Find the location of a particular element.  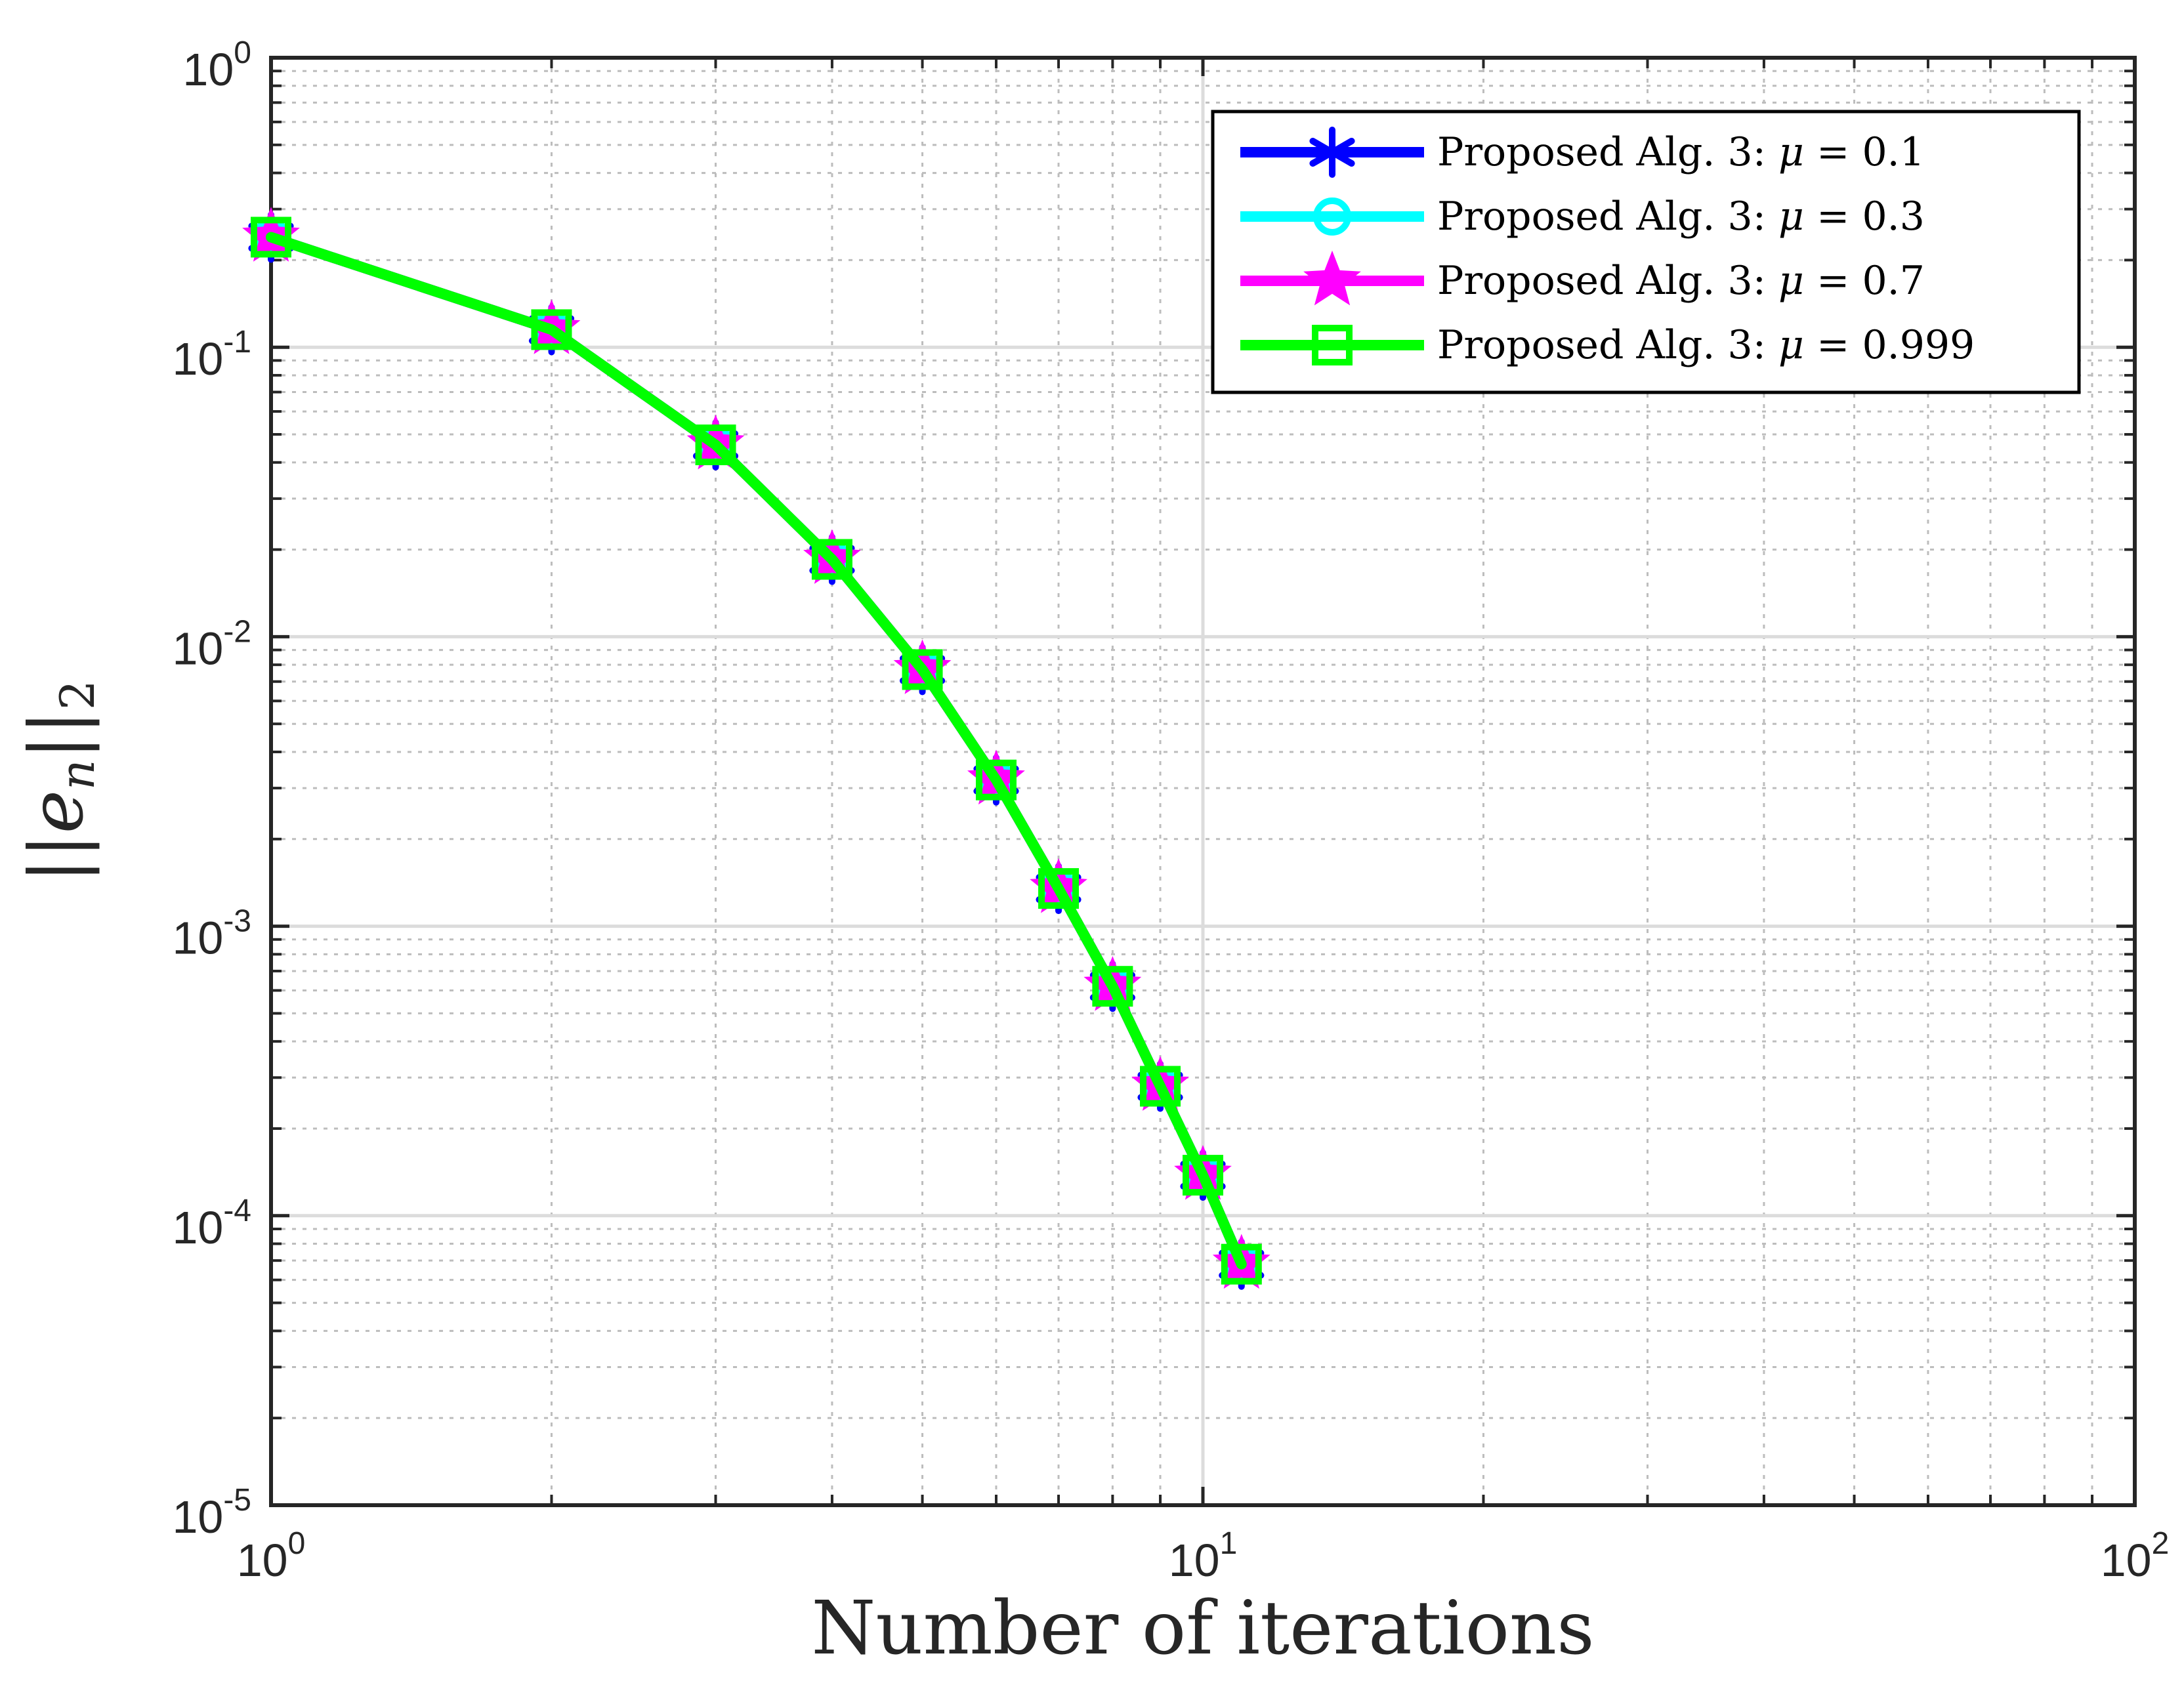

y-axis-title: ||en||2 is located at coordinates (59, 781).